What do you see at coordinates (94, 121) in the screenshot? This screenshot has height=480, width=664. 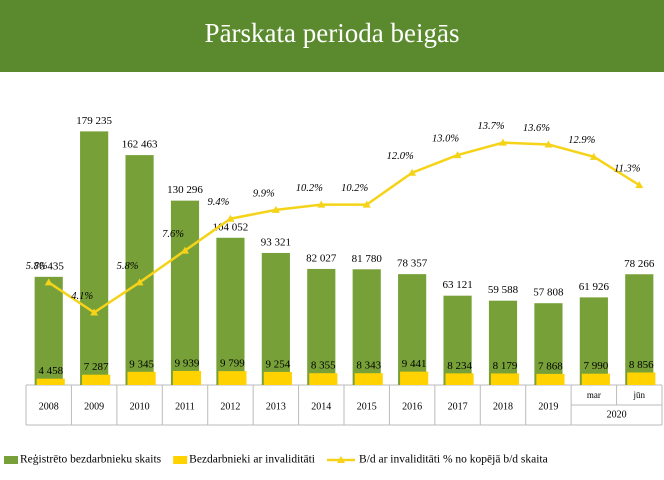 I see `value-label: 179 235` at bounding box center [94, 121].